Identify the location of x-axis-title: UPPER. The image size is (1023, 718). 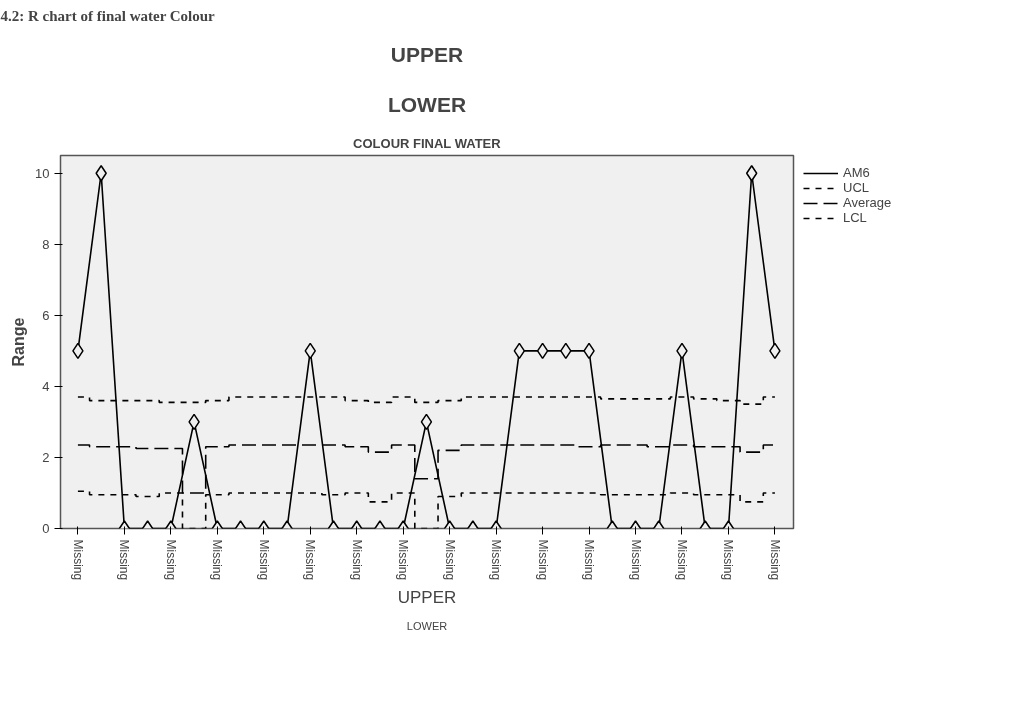
(427, 598).